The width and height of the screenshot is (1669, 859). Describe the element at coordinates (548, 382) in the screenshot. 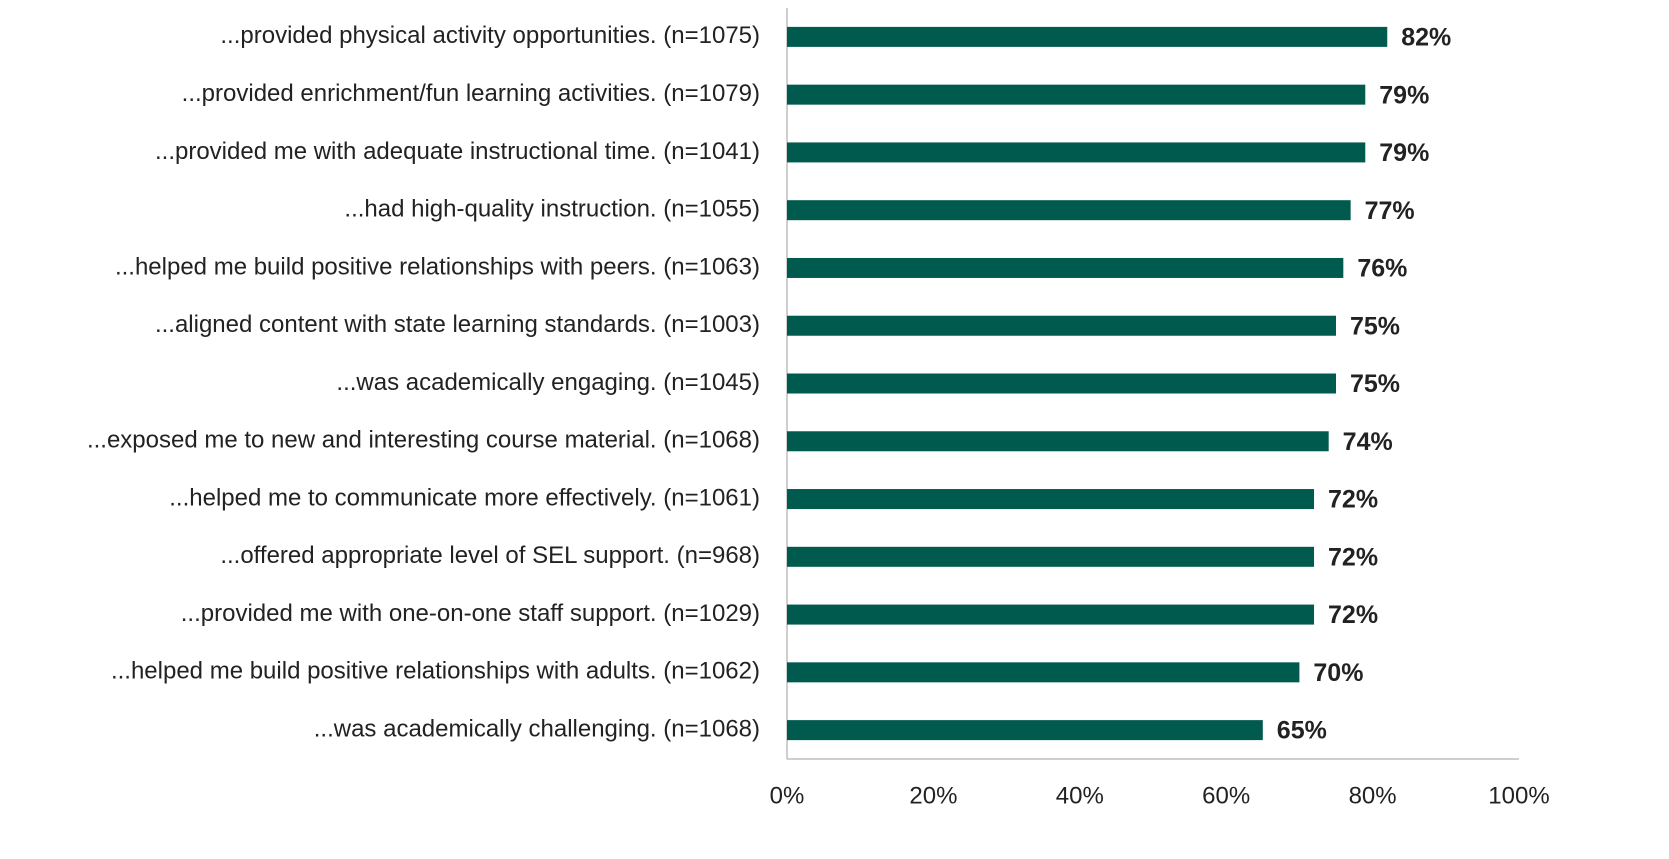

I see `y-tick-label: ...was academically engaging. (n=1045)` at that location.